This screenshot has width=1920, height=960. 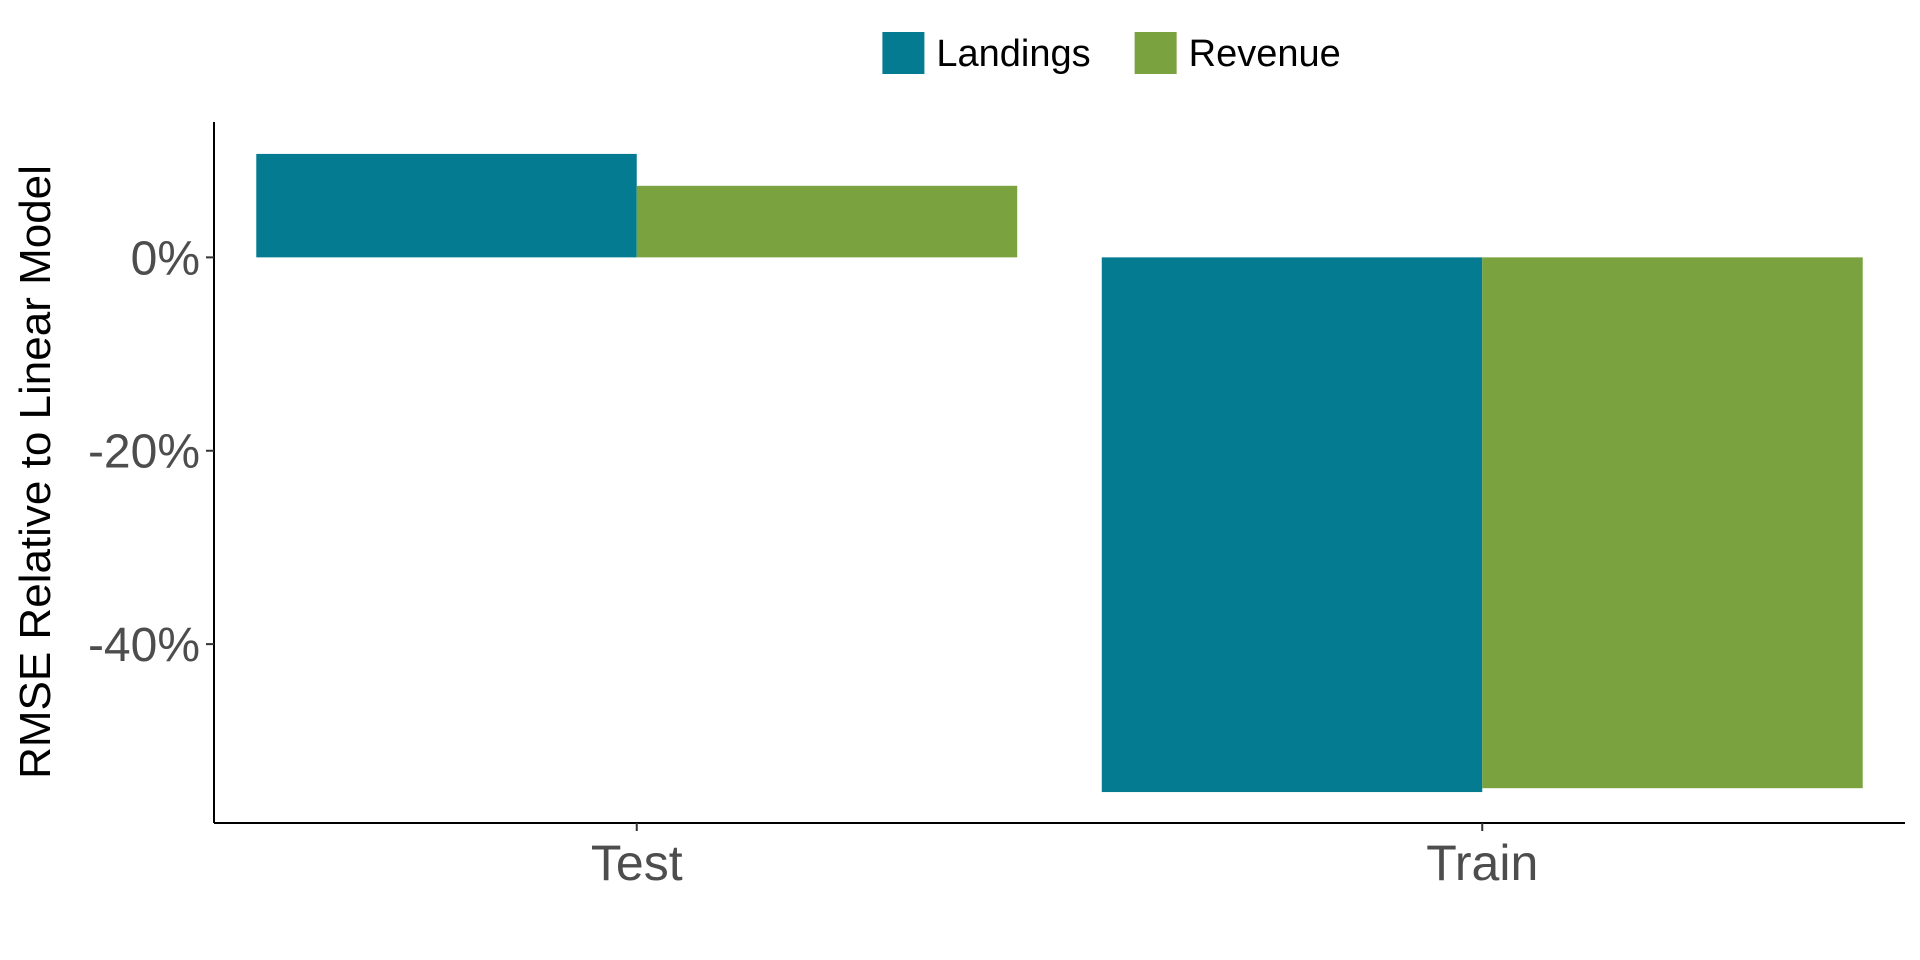 What do you see at coordinates (1672, 523) in the screenshot?
I see `bar-train-revenue` at bounding box center [1672, 523].